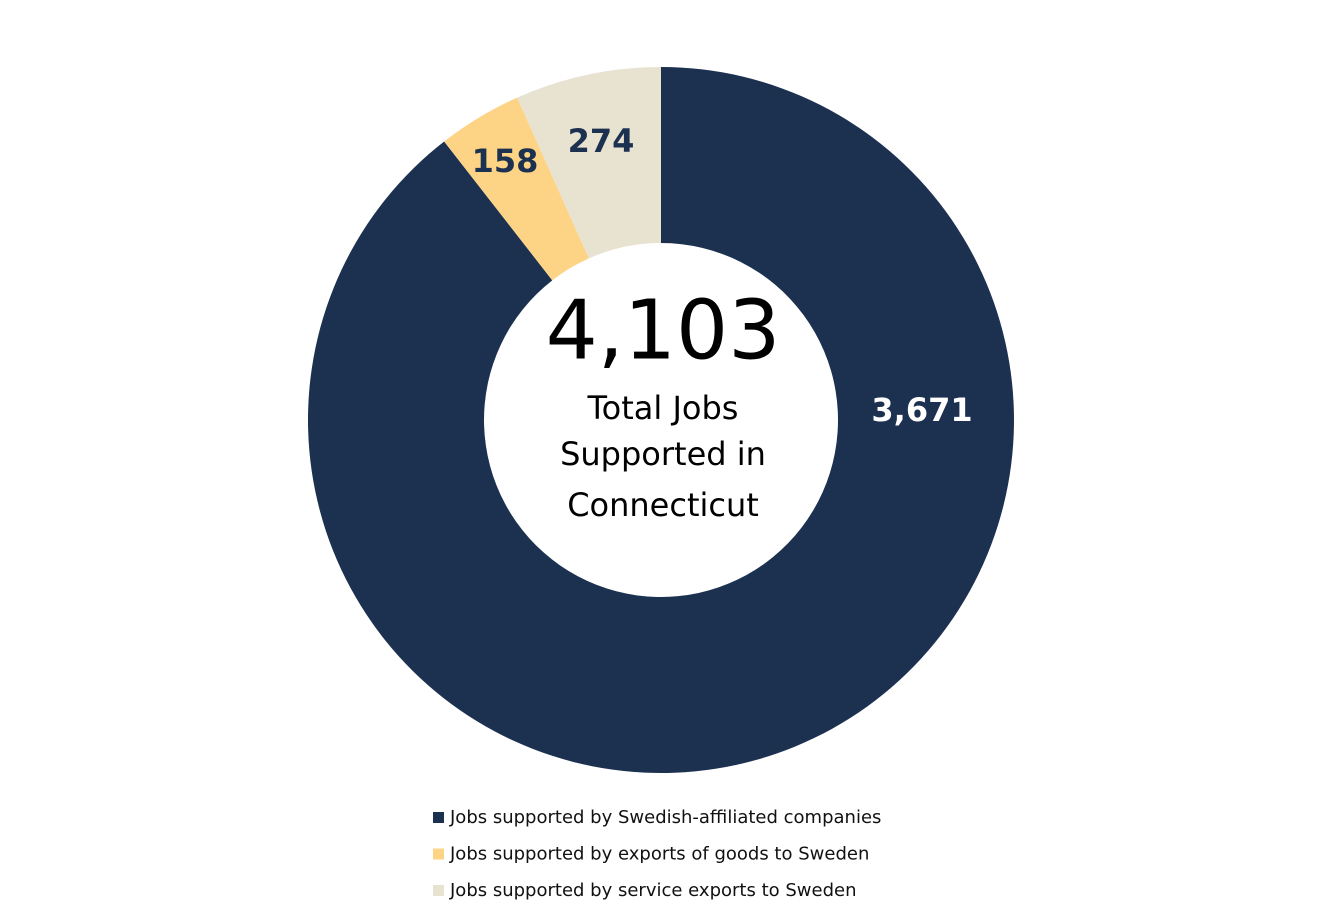 This screenshot has width=1322, height=917. Describe the element at coordinates (663, 454) in the screenshot. I see `center-text: Supported in` at that location.